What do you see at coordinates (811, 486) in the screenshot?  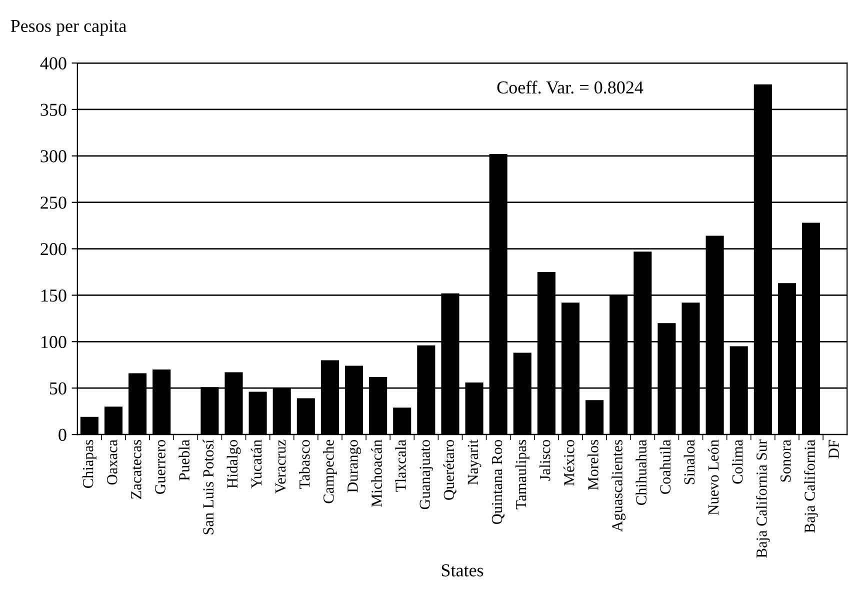 I see `x-tick-label: Baja California` at bounding box center [811, 486].